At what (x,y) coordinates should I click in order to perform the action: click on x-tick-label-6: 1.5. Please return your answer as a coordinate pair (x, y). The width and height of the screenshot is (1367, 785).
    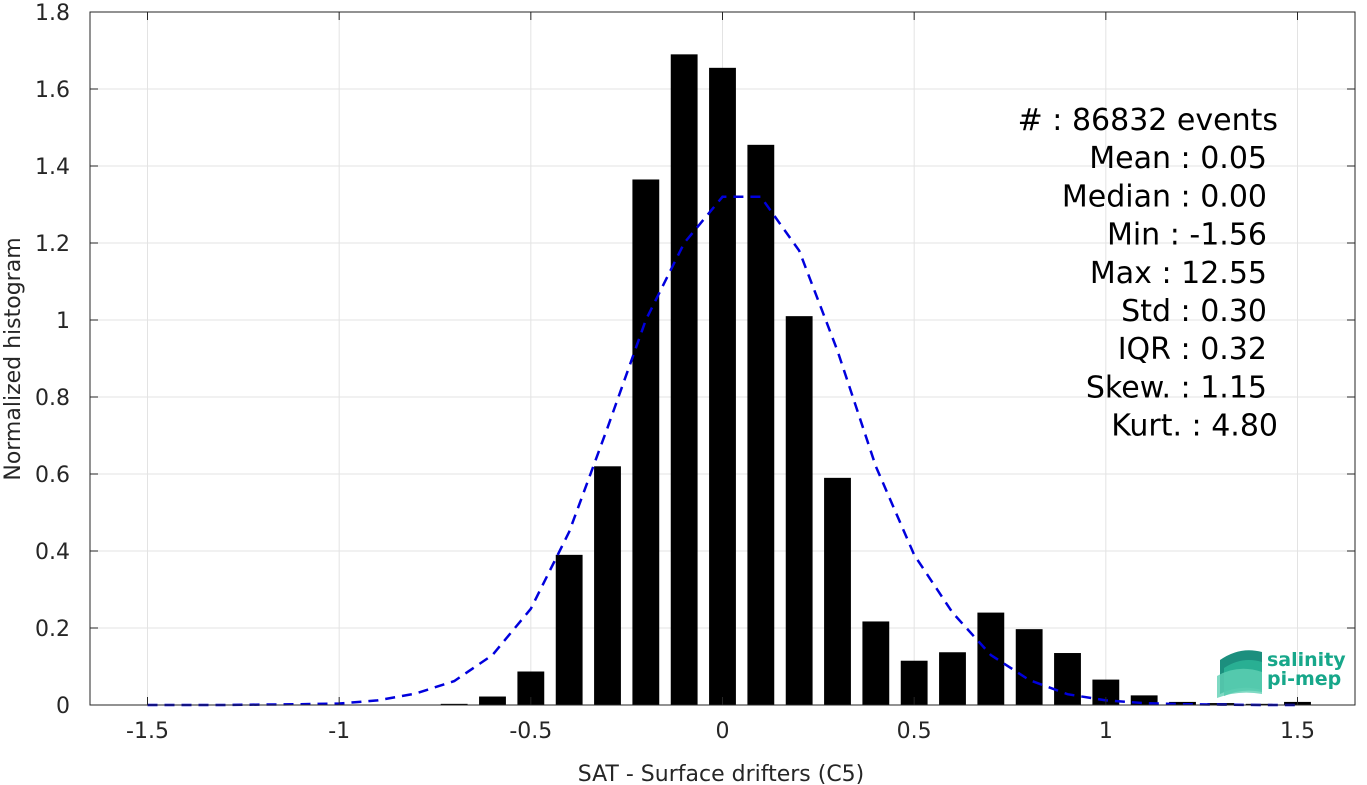
    Looking at the image, I should click on (1297, 731).